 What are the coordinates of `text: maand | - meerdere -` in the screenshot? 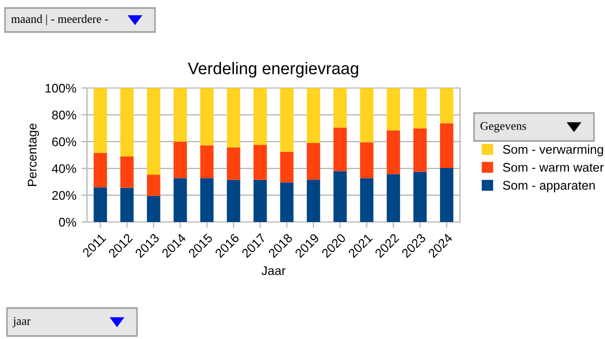 It's located at (59, 20).